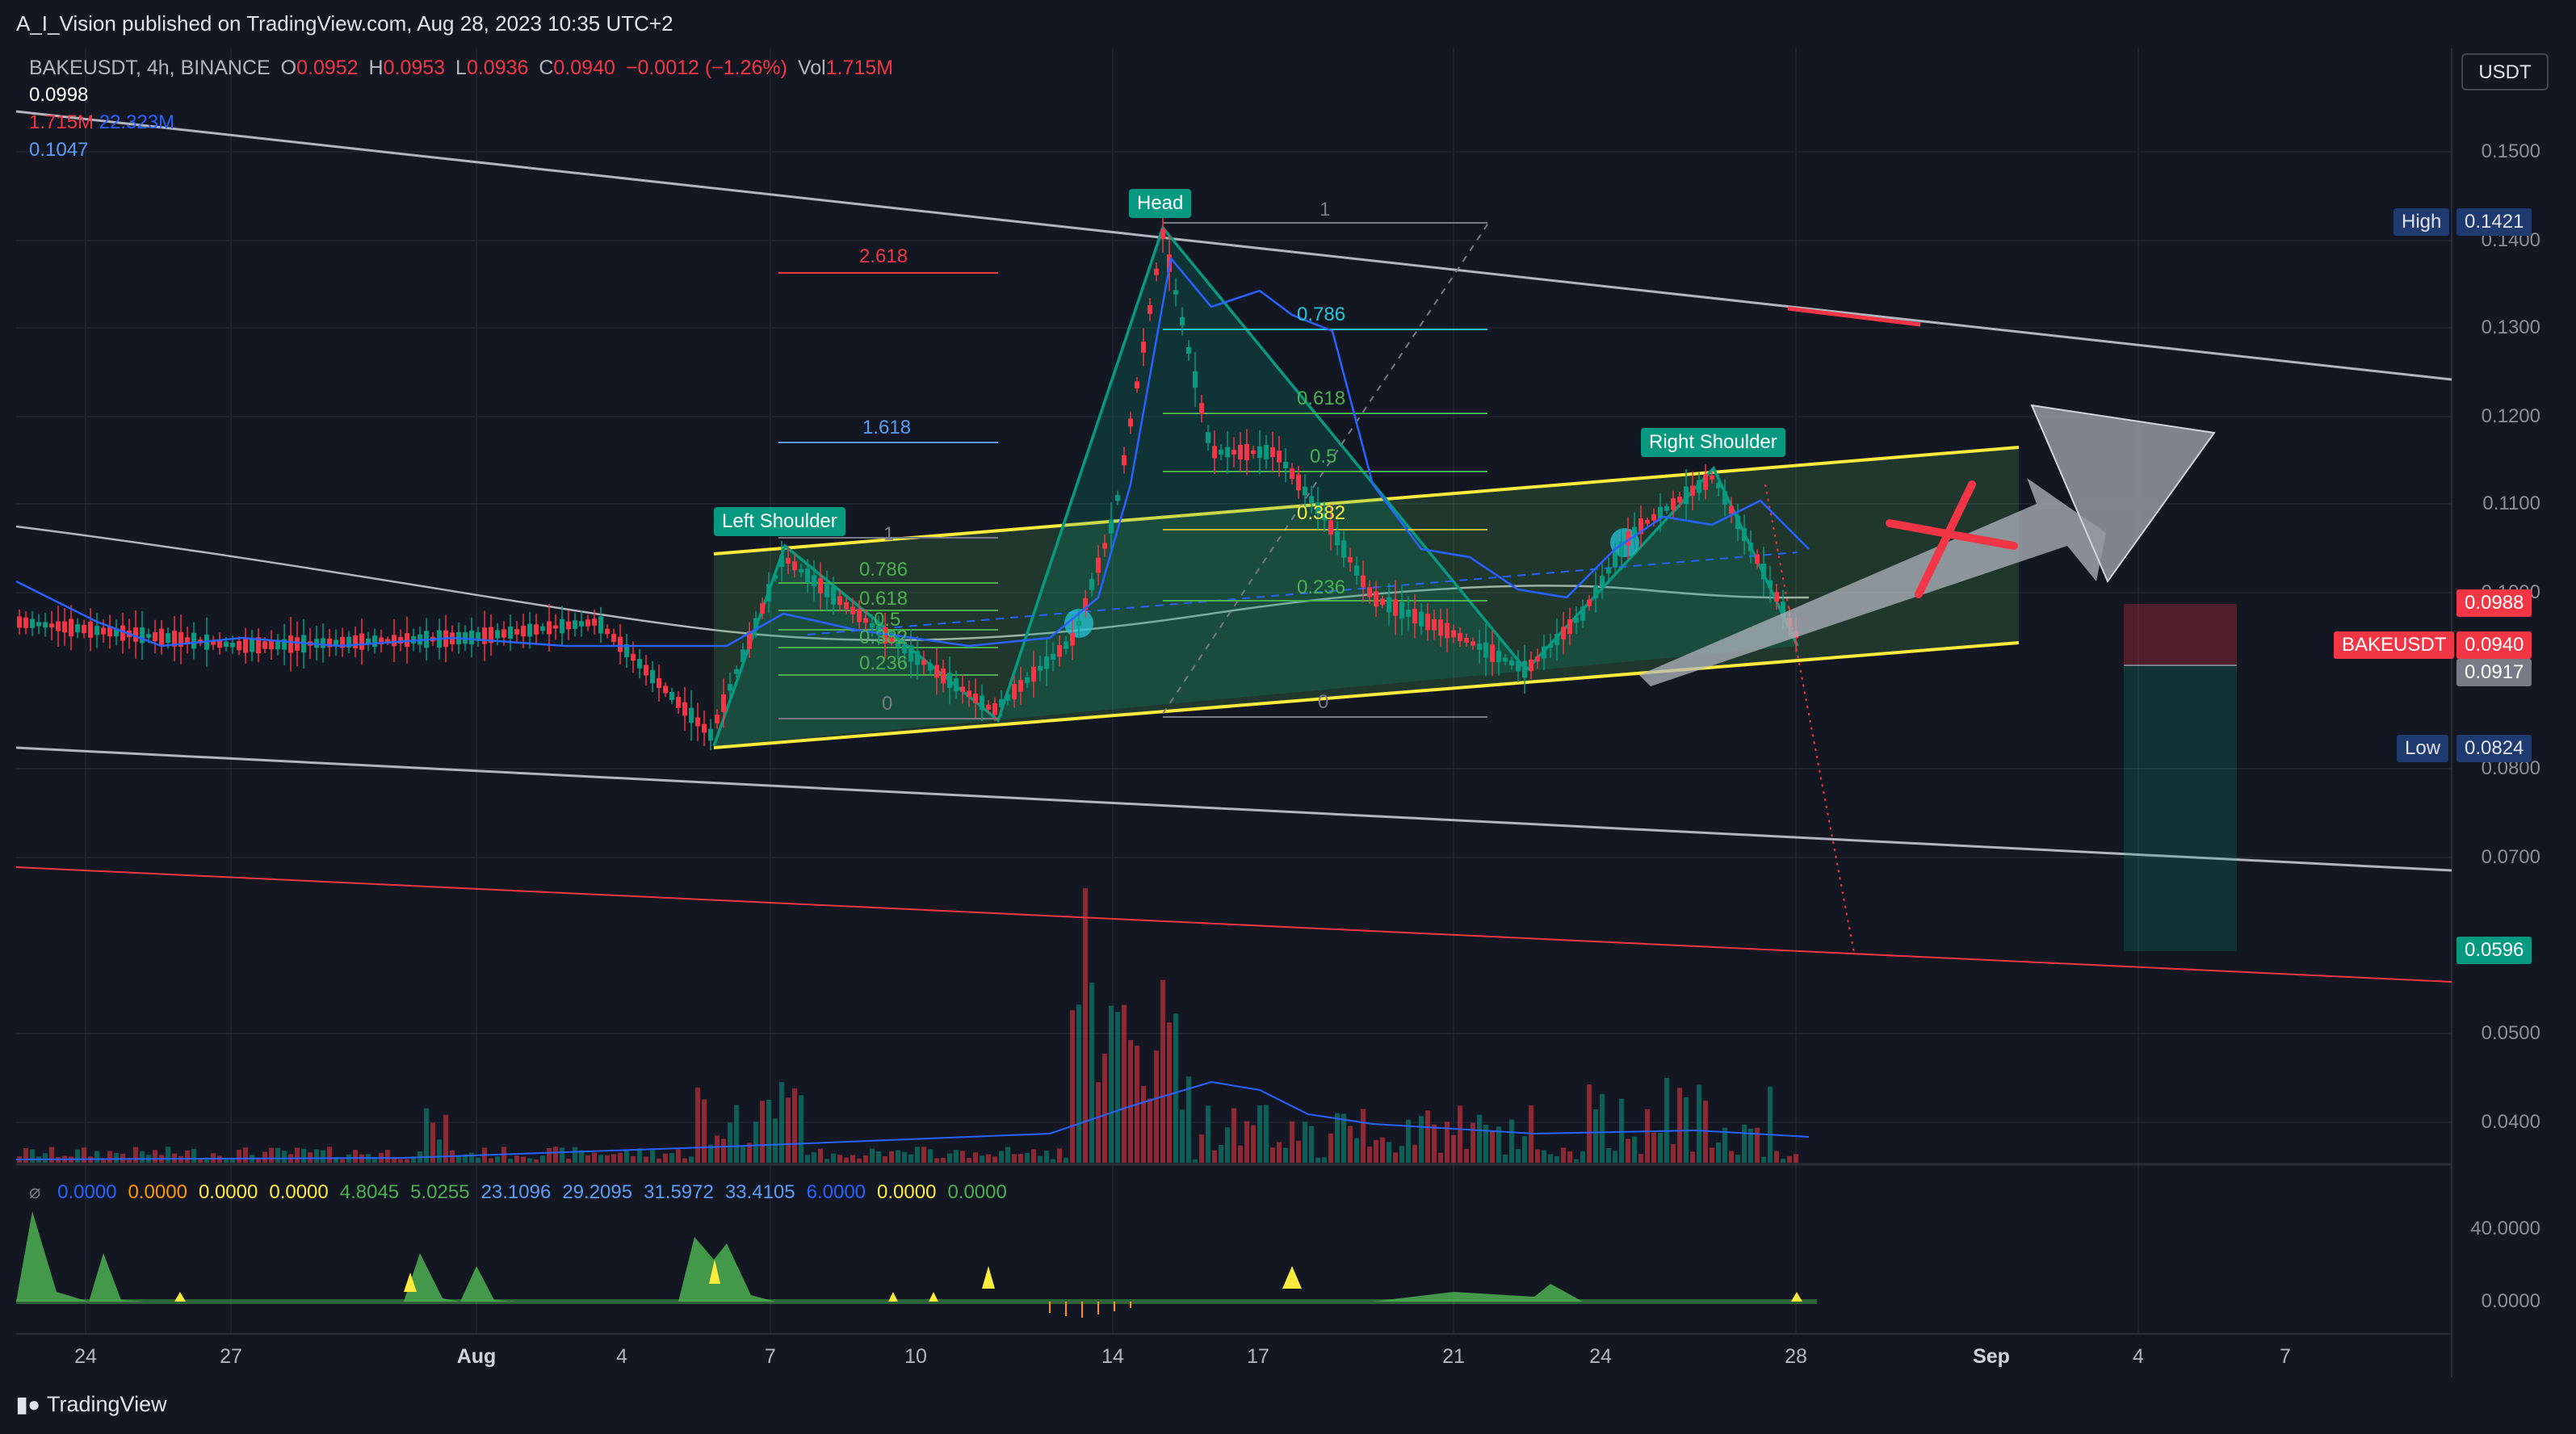 Image resolution: width=2576 pixels, height=1434 pixels. I want to click on neckline, so click(1302, 593).